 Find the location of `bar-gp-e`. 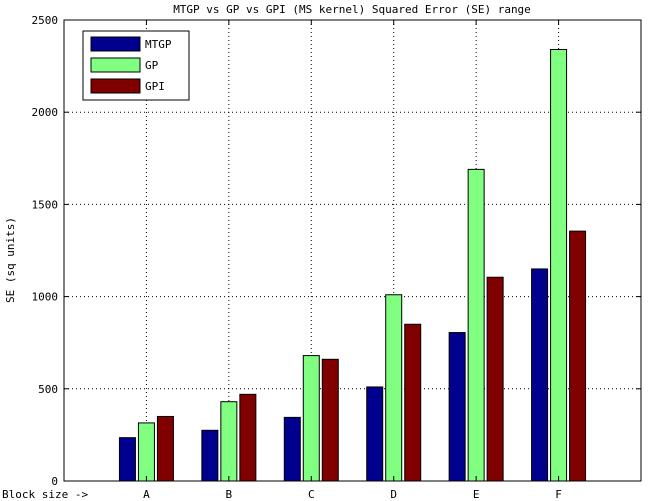

bar-gp-e is located at coordinates (476, 325).